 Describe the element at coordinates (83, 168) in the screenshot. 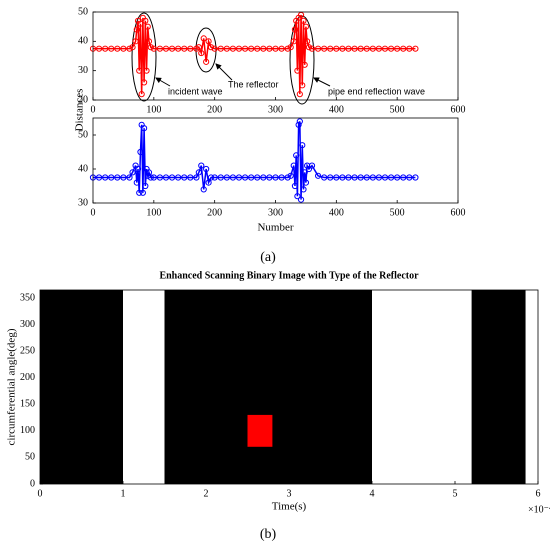

I see `y-tick-label: 40` at that location.